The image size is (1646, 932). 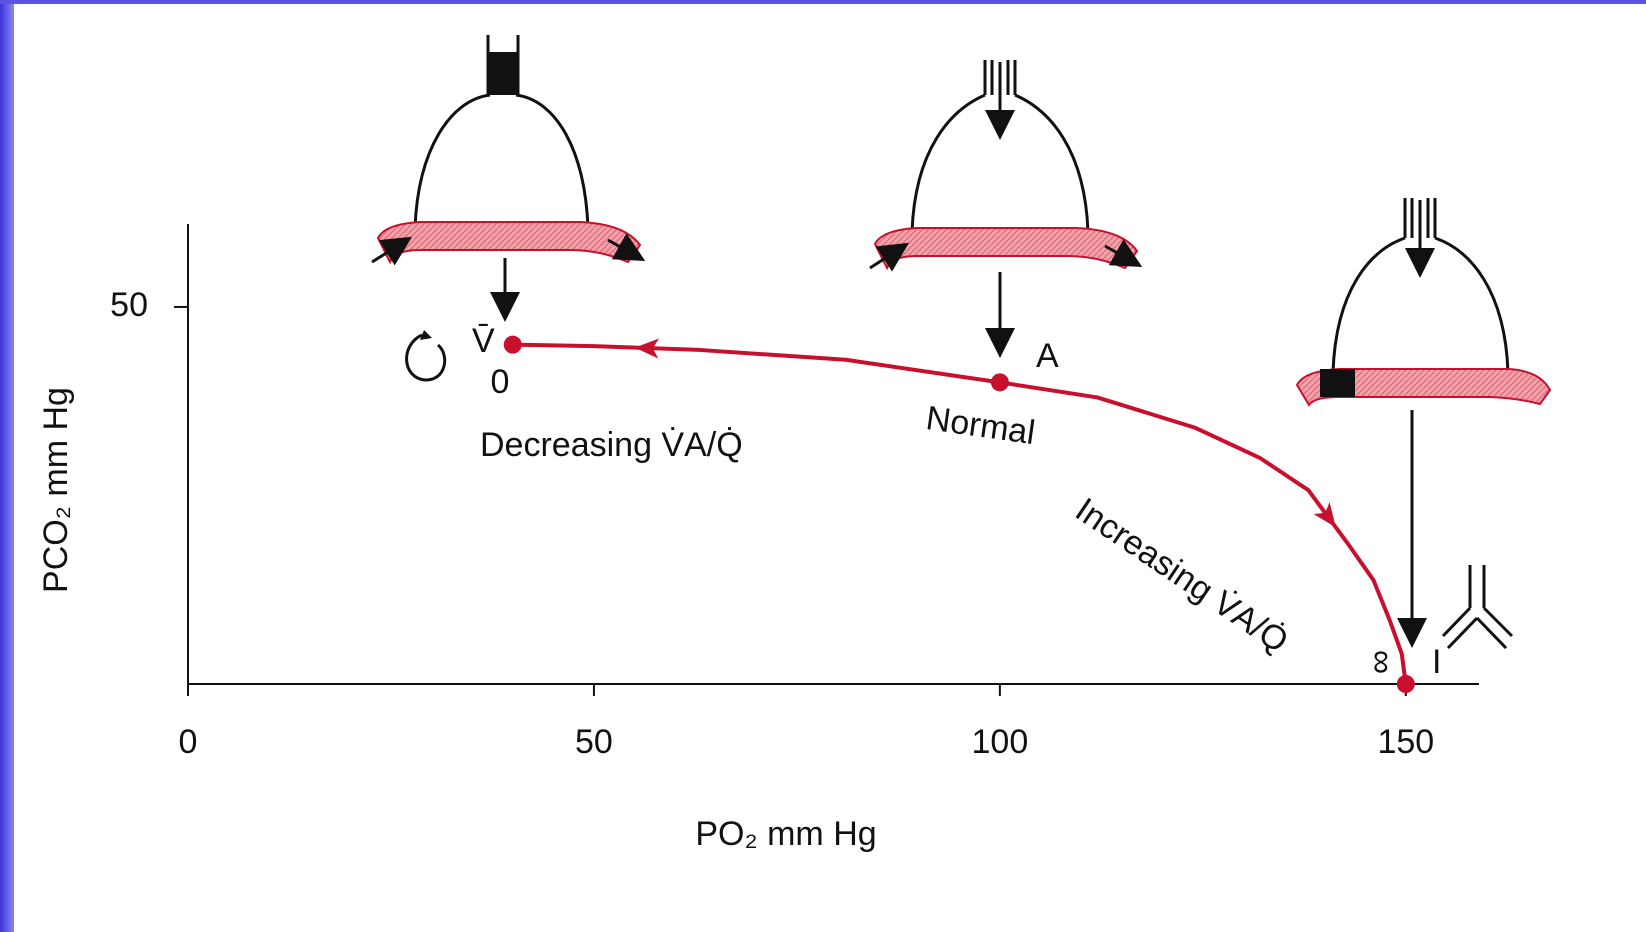 I want to click on frame-left, so click(x=7, y=466).